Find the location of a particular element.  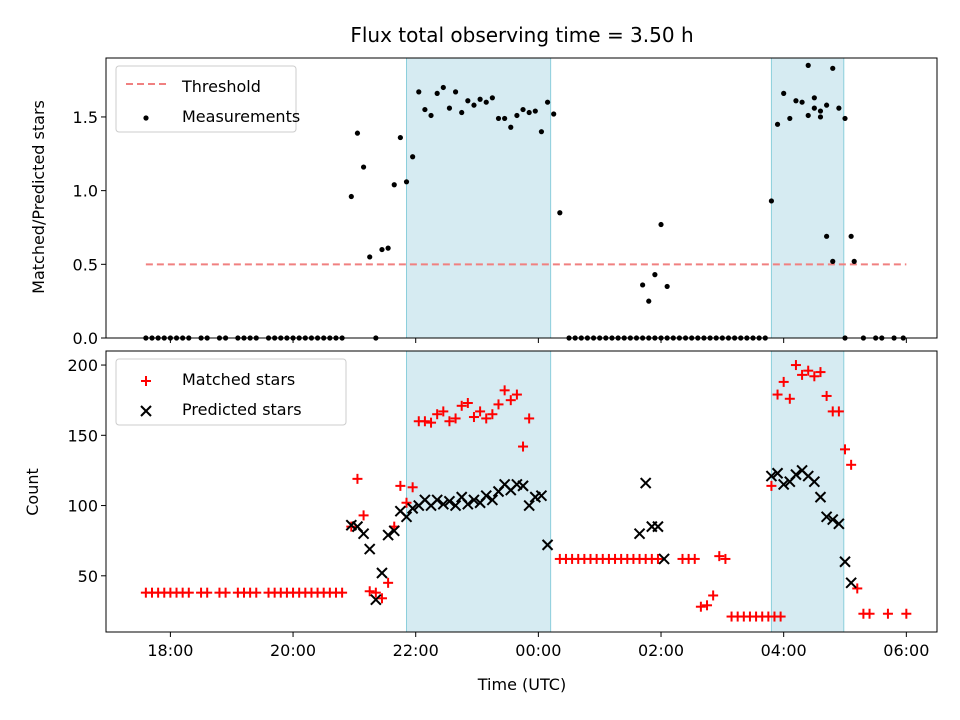

legend: Threshold Measurements is located at coordinates (207, 99).